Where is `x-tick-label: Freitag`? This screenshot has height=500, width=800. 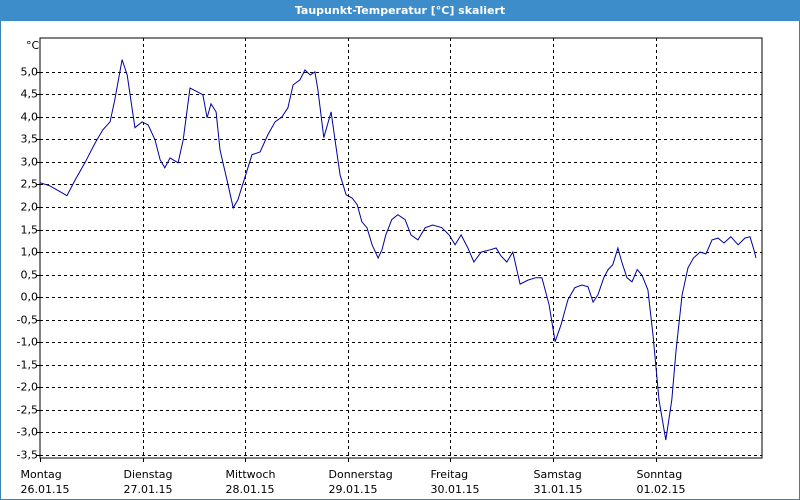 x-tick-label: Freitag is located at coordinates (450, 474).